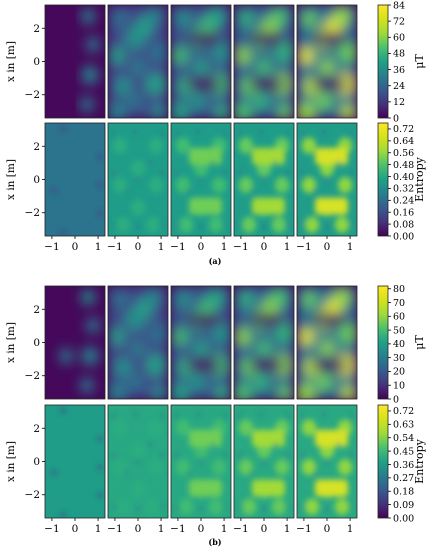 The height and width of the screenshot is (550, 430). What do you see at coordinates (403, 165) in the screenshot?
I see `colorbar-tick-label: 0.48` at bounding box center [403, 165].